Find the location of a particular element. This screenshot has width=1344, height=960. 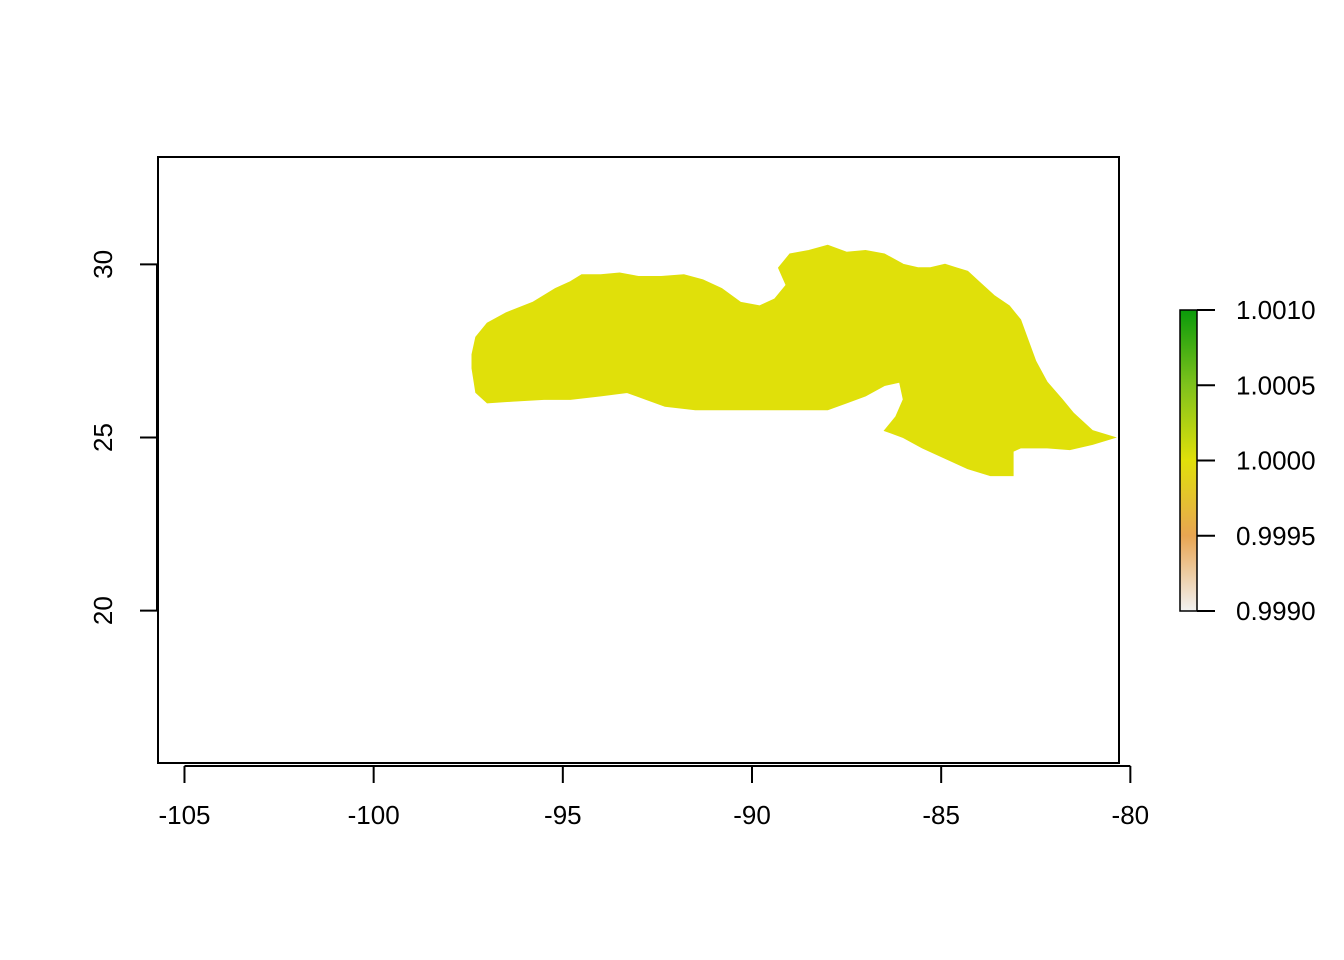

legend-tick-label: 1.0000 is located at coordinates (1276, 461).